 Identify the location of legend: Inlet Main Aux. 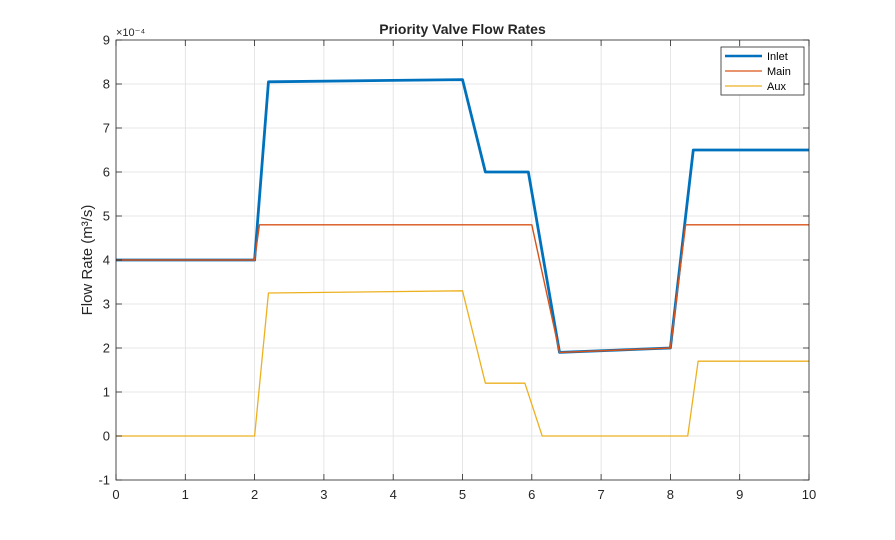
(762, 71).